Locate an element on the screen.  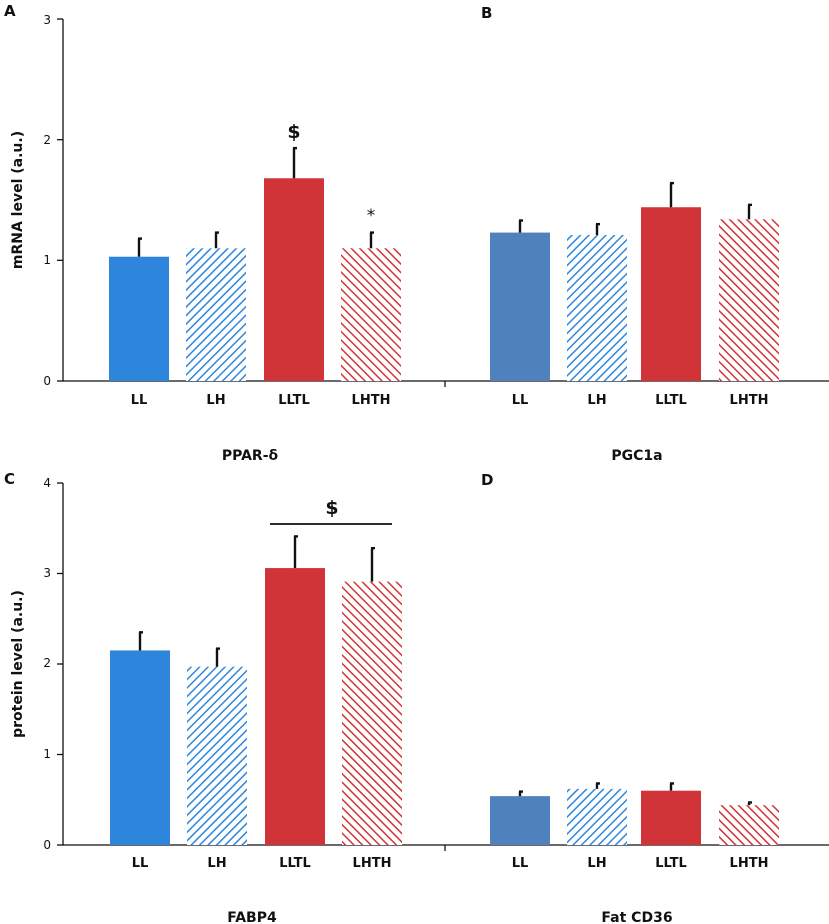
x-axis-title: Fat CD36 is located at coordinates (636, 917).